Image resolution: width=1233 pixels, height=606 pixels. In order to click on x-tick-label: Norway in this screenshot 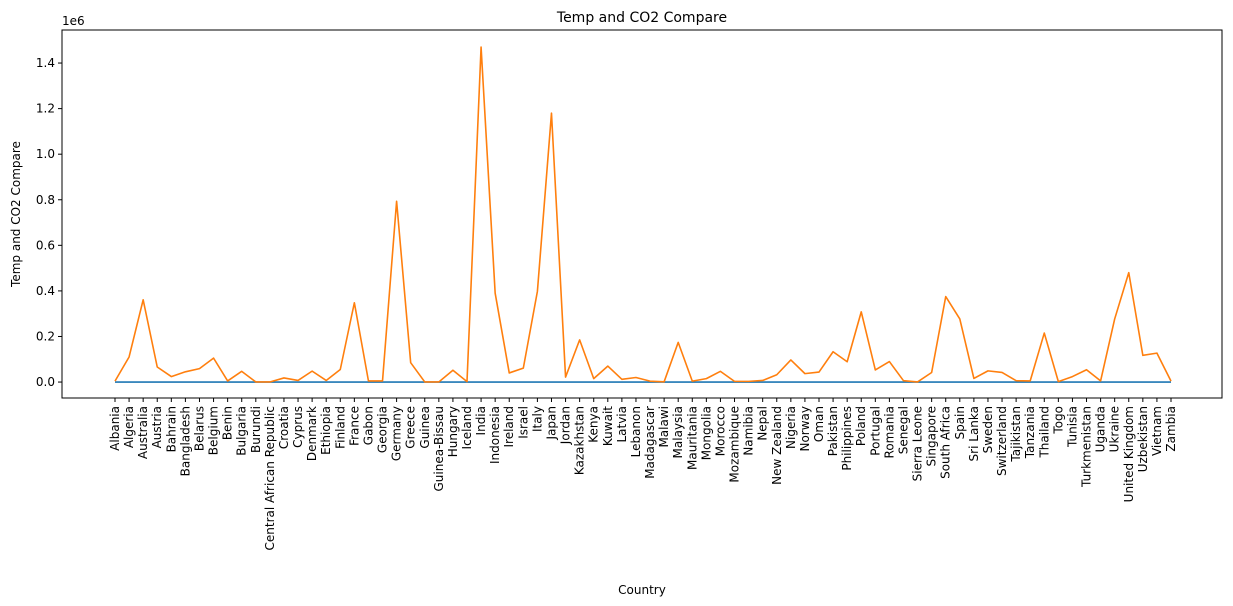, I will do `click(805, 429)`.